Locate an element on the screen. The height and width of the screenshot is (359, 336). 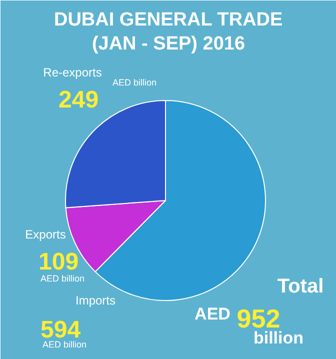
slice-label: Re-exports is located at coordinates (72, 73).